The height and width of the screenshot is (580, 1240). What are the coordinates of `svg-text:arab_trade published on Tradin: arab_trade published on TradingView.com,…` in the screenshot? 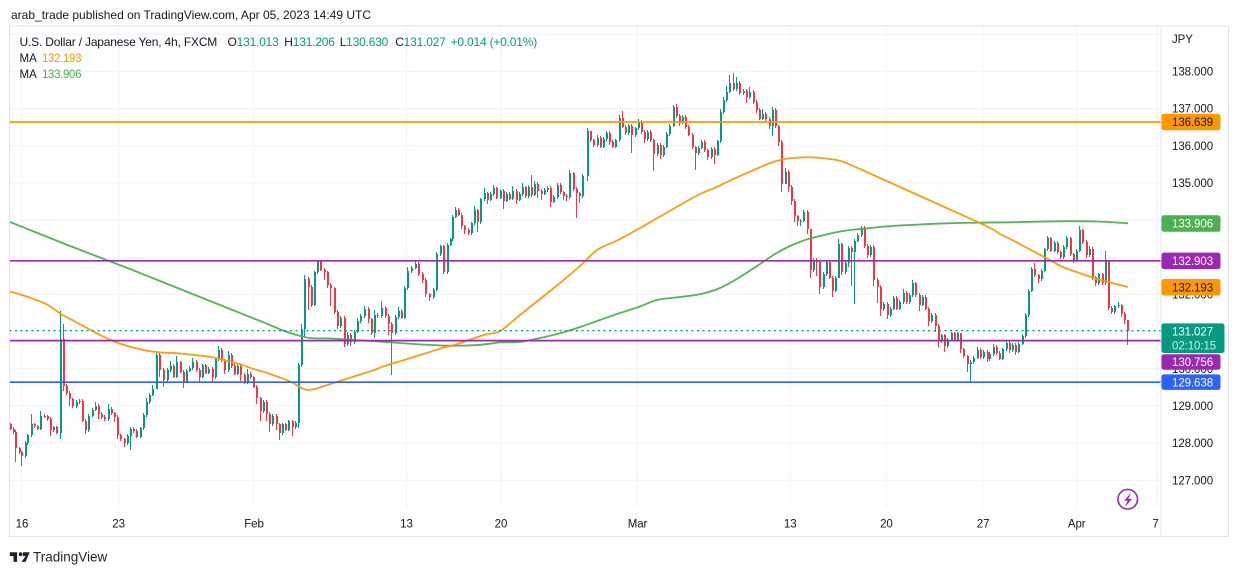 It's located at (191, 15).